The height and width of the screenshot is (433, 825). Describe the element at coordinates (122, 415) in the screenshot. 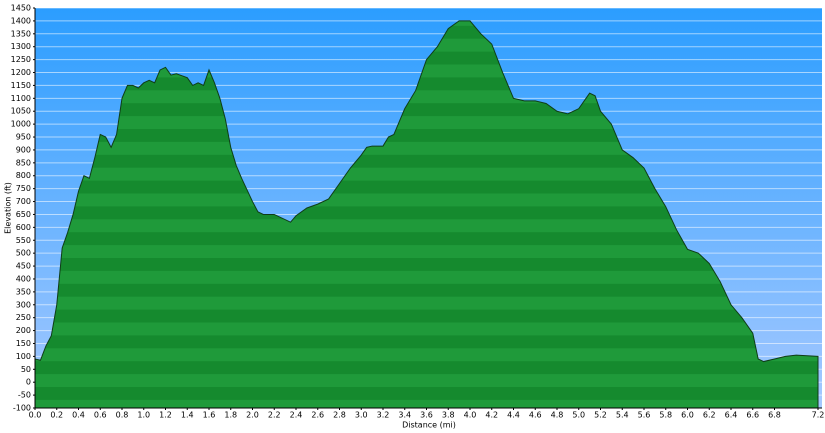

I see `x-tick-label: 0.8` at that location.